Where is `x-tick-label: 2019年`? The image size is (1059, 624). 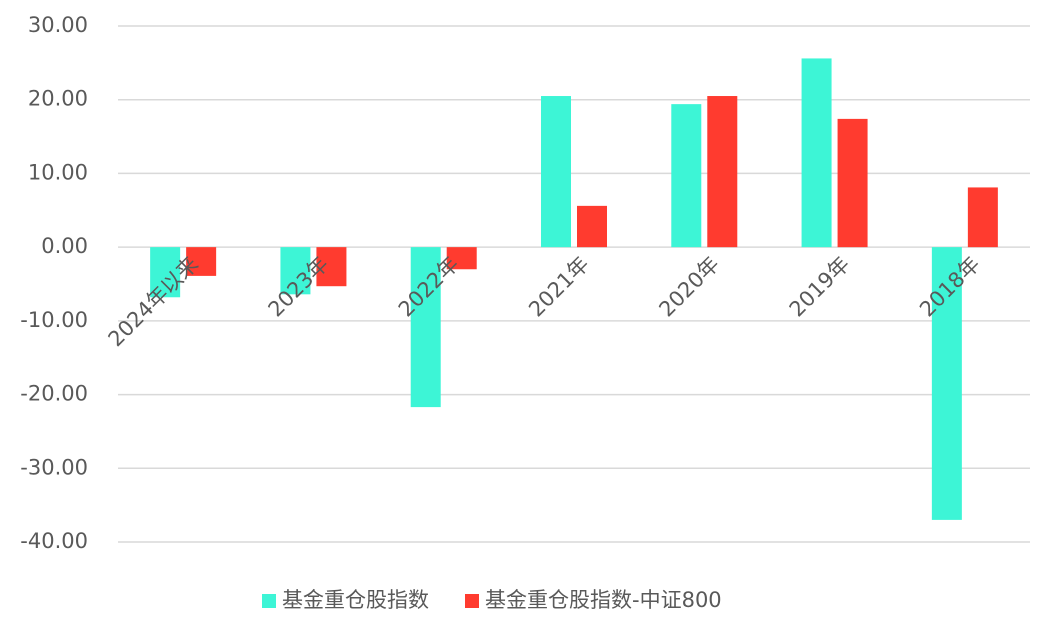
x-tick-label: 2019年 is located at coordinates (820, 287).